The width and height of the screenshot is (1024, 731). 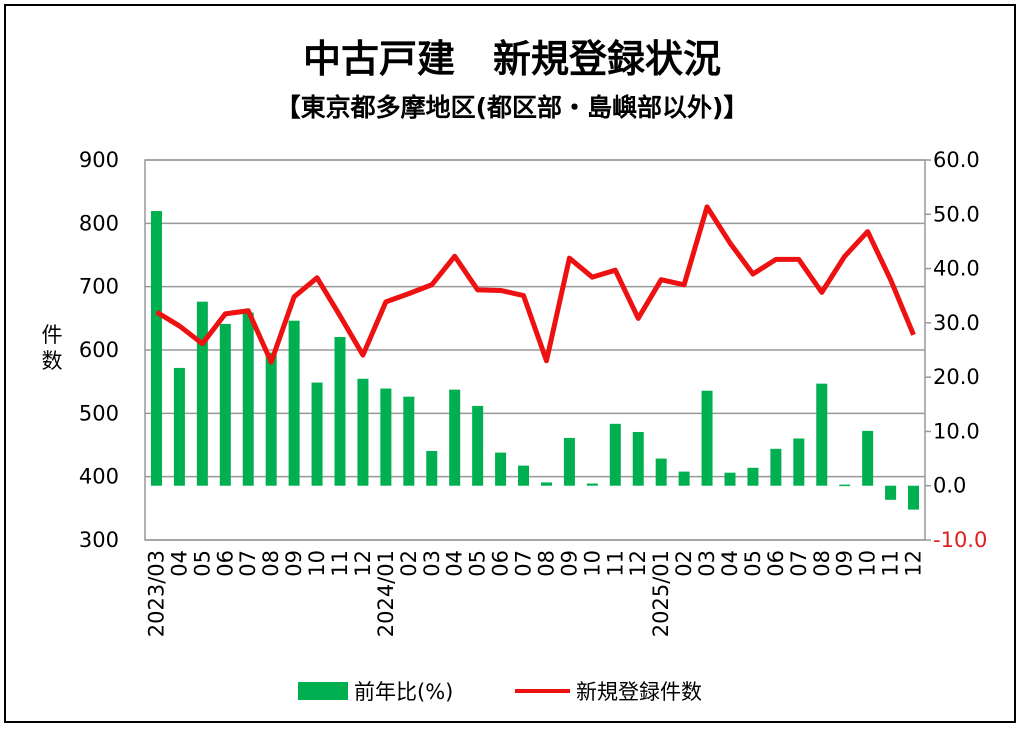 I want to click on x-tick-label: 2024/01, so click(x=386, y=593).